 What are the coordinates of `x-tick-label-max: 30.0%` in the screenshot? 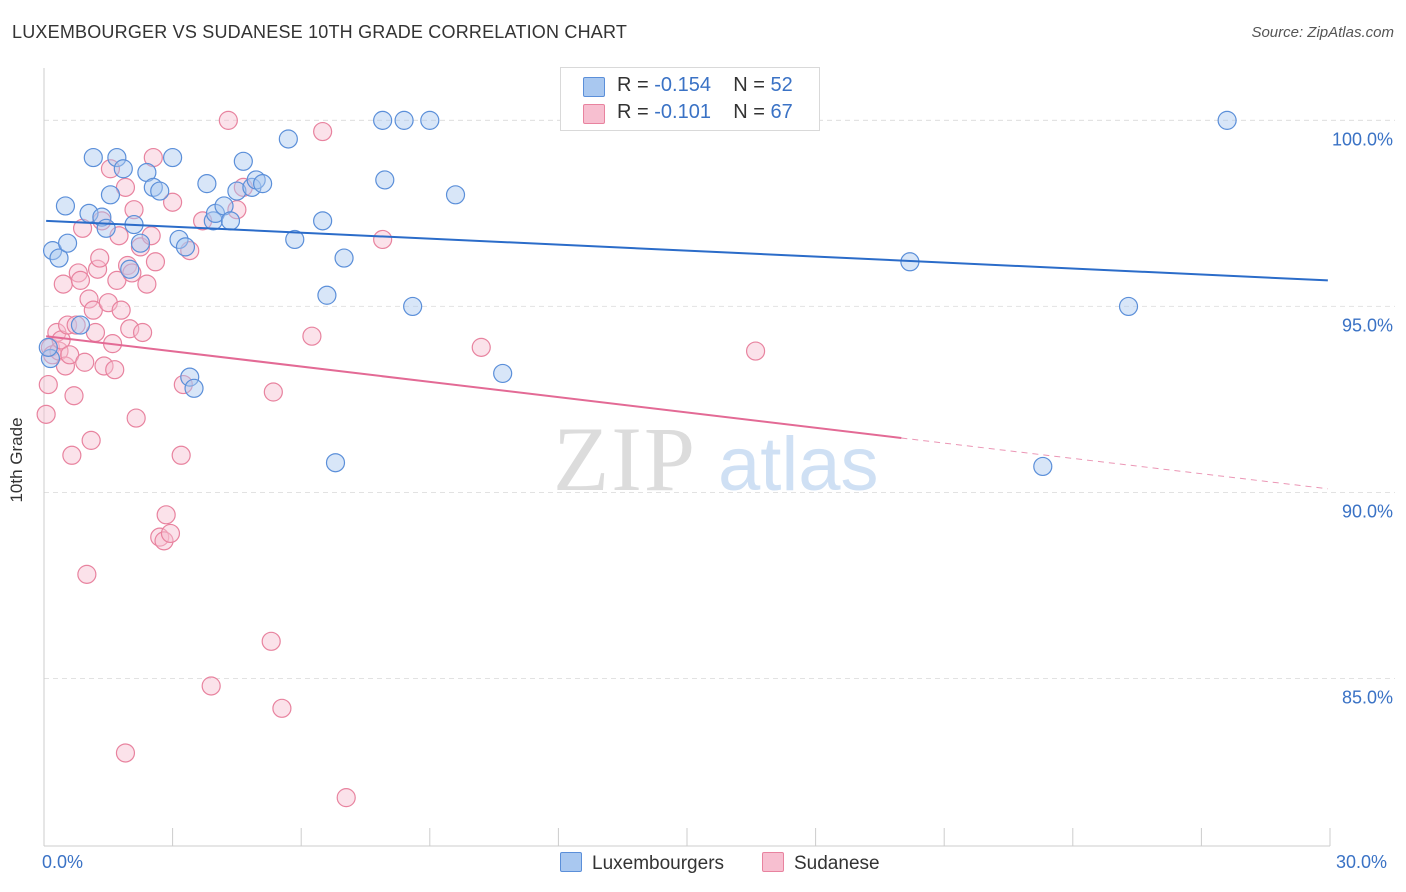 It's located at (1362, 862).